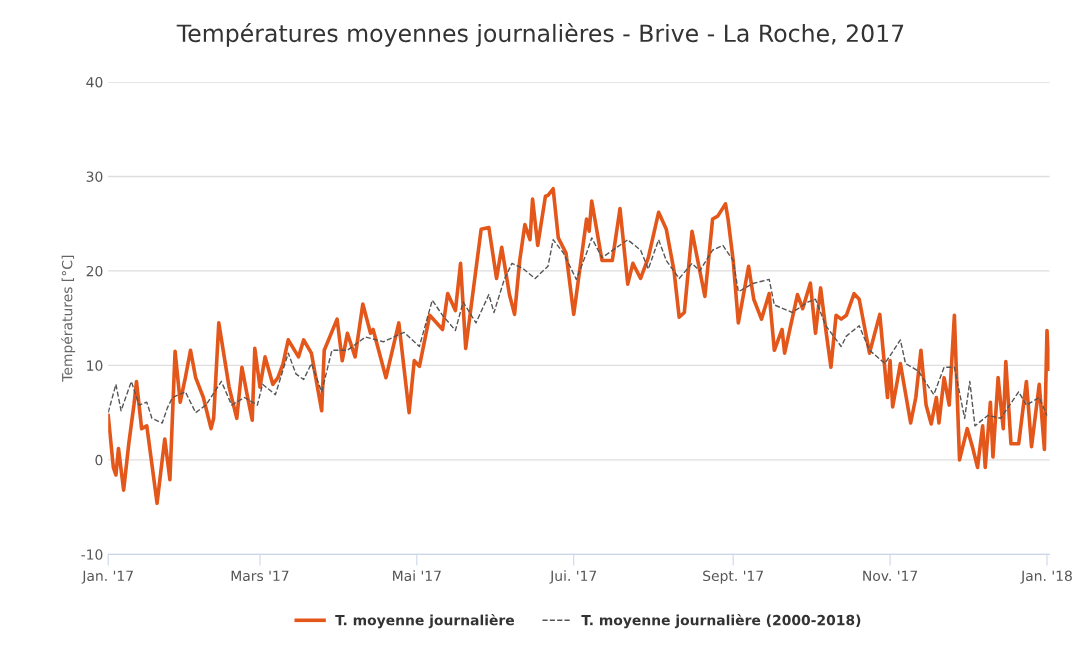 The height and width of the screenshot is (656, 1082). What do you see at coordinates (721, 621) in the screenshot?
I see `legend-label: T. moyenne journalière (2000-2018)` at bounding box center [721, 621].